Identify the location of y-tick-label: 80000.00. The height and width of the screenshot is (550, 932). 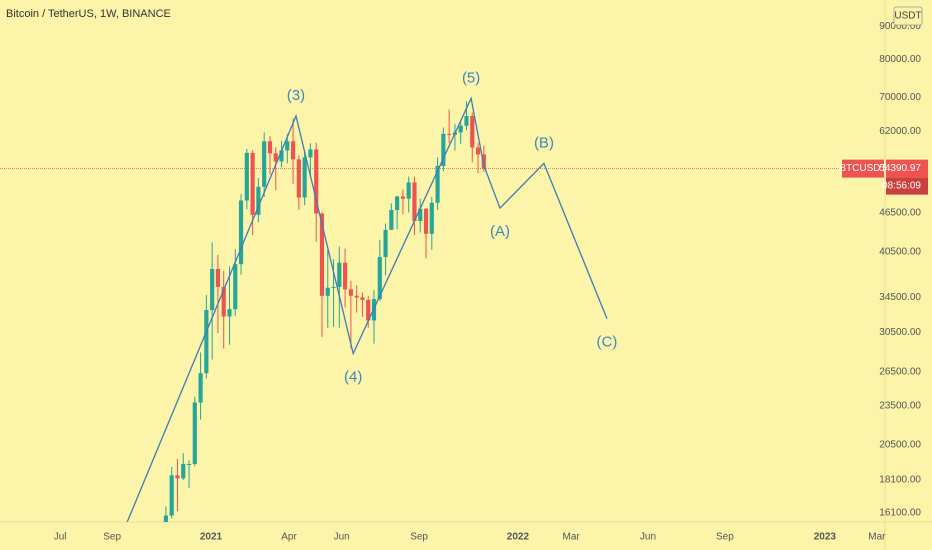
(900, 59).